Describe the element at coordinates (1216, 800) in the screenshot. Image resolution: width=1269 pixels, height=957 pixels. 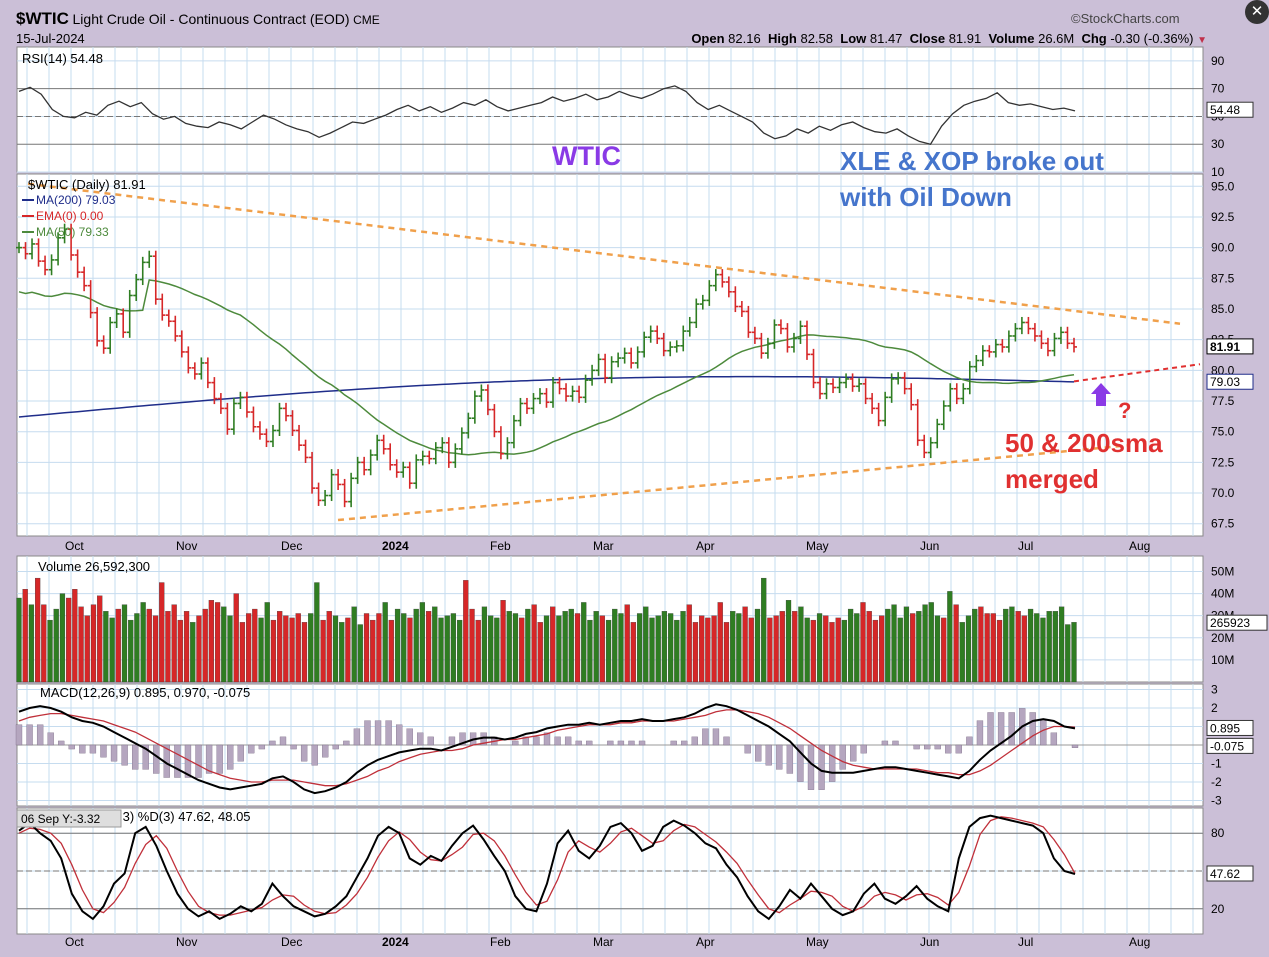
I see `y-tick-label: -3` at that location.